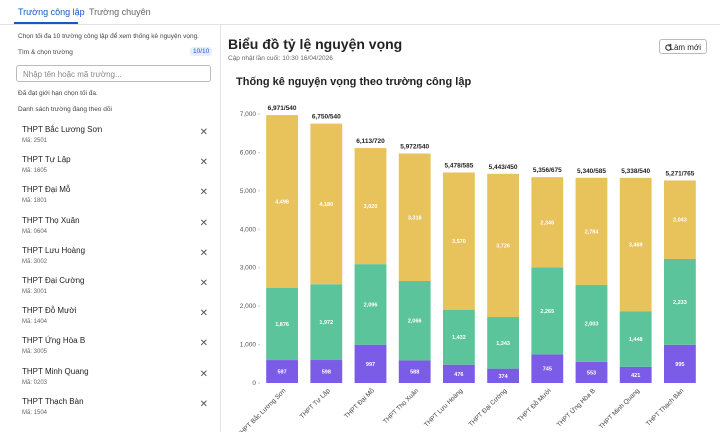  What do you see at coordinates (201, 51) in the screenshot?
I see `count-badge: 10/10` at bounding box center [201, 51].